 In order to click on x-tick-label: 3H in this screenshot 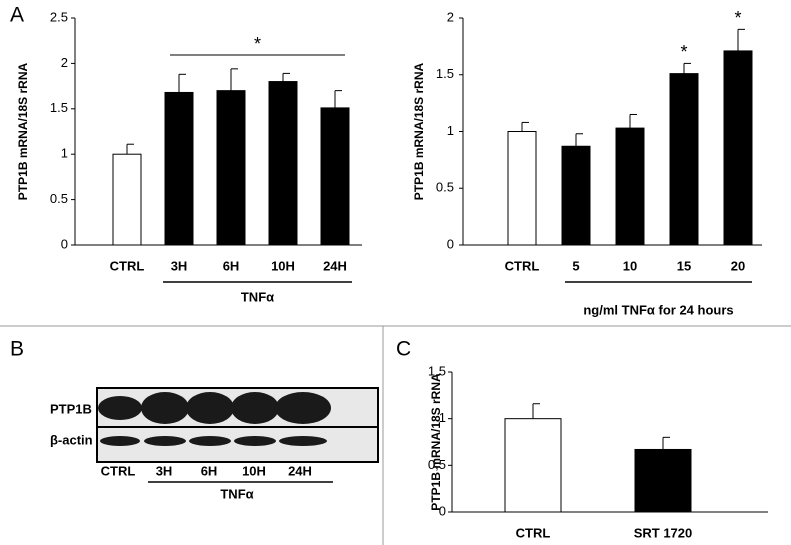, I will do `click(179, 265)`.